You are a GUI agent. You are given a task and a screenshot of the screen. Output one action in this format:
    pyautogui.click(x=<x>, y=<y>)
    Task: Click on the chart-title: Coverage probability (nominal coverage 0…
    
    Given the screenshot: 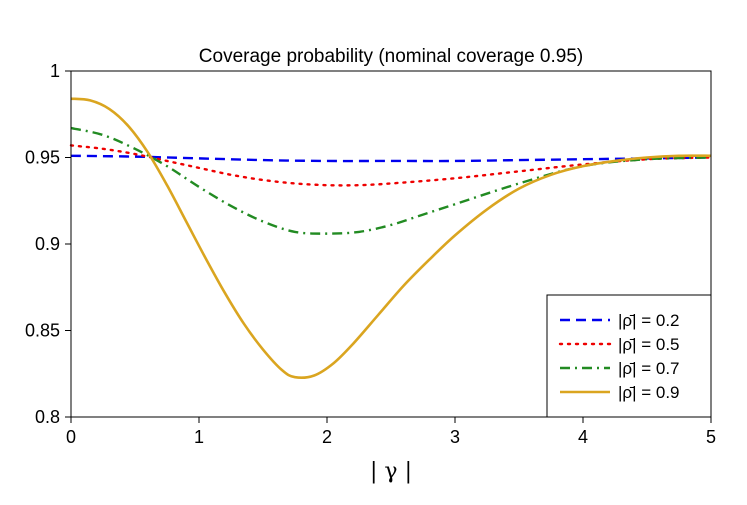 What is the action you would take?
    pyautogui.click(x=391, y=56)
    